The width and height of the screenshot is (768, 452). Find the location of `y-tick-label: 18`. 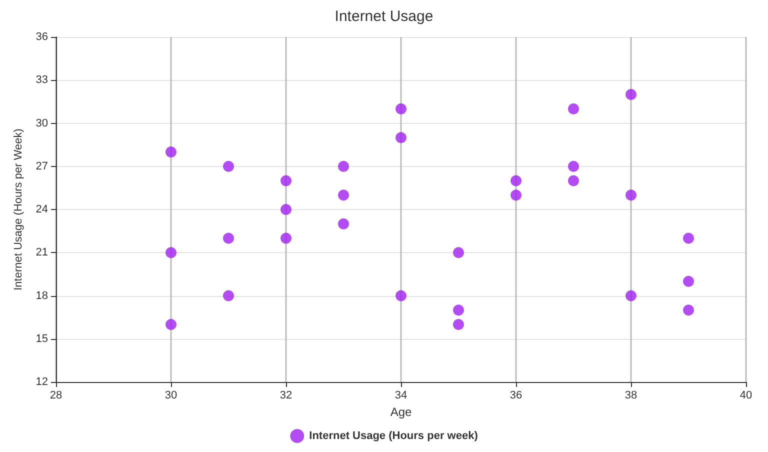

y-tick-label: 18 is located at coordinates (42, 296).